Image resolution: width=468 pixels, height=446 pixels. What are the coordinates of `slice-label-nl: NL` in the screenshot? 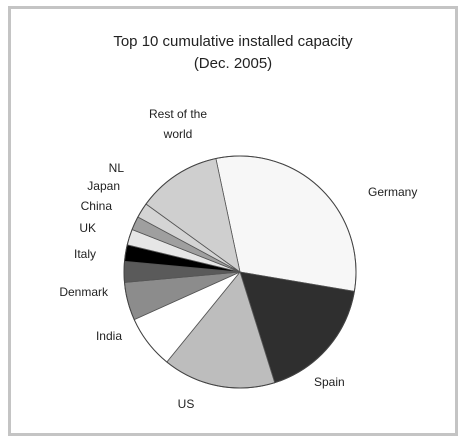 It's located at (117, 168).